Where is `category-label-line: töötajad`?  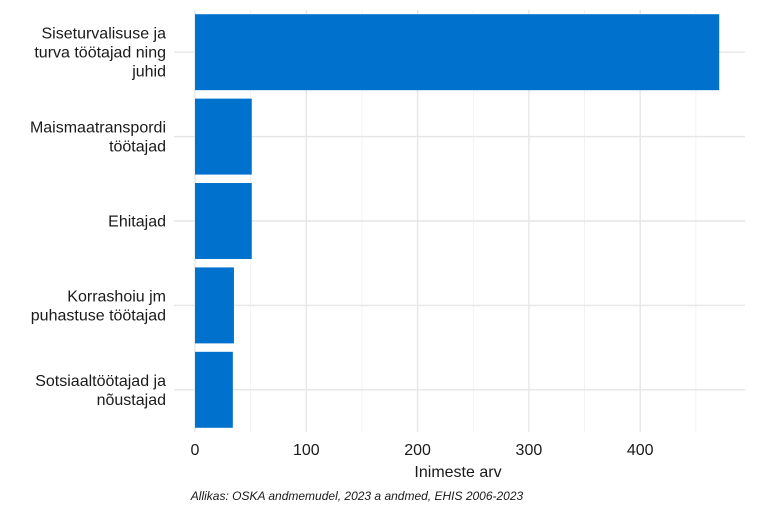 category-label-line: töötajad is located at coordinates (137, 147).